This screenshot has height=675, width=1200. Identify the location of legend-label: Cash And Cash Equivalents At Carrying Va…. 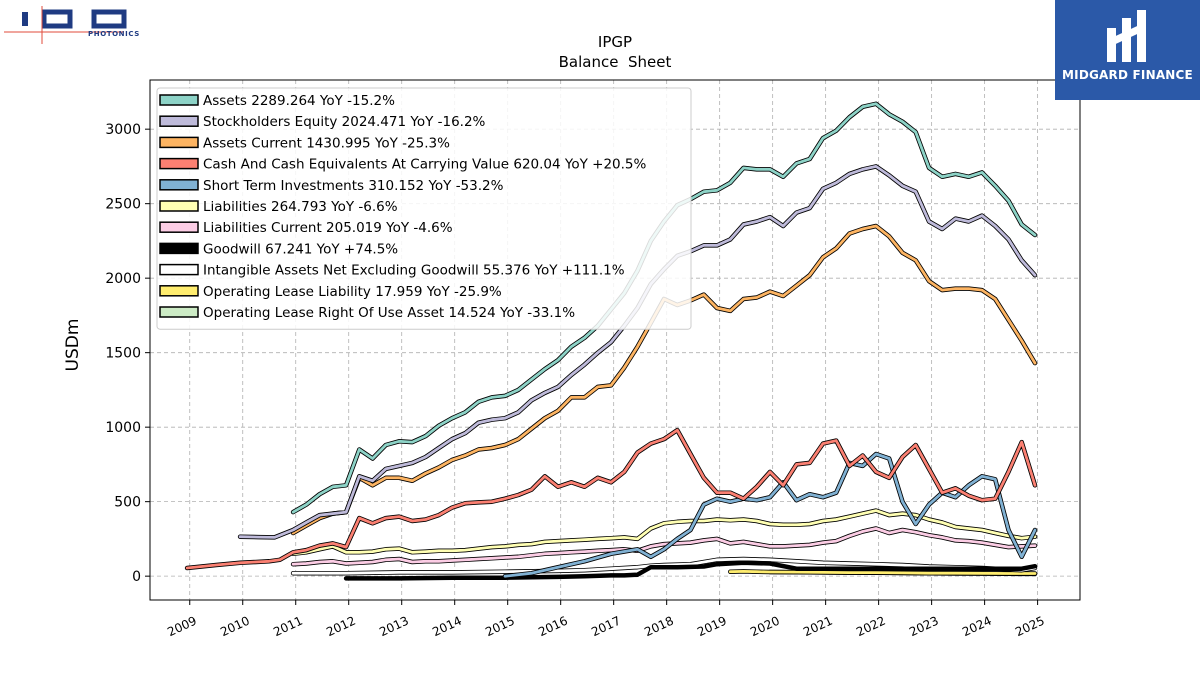
(425, 165).